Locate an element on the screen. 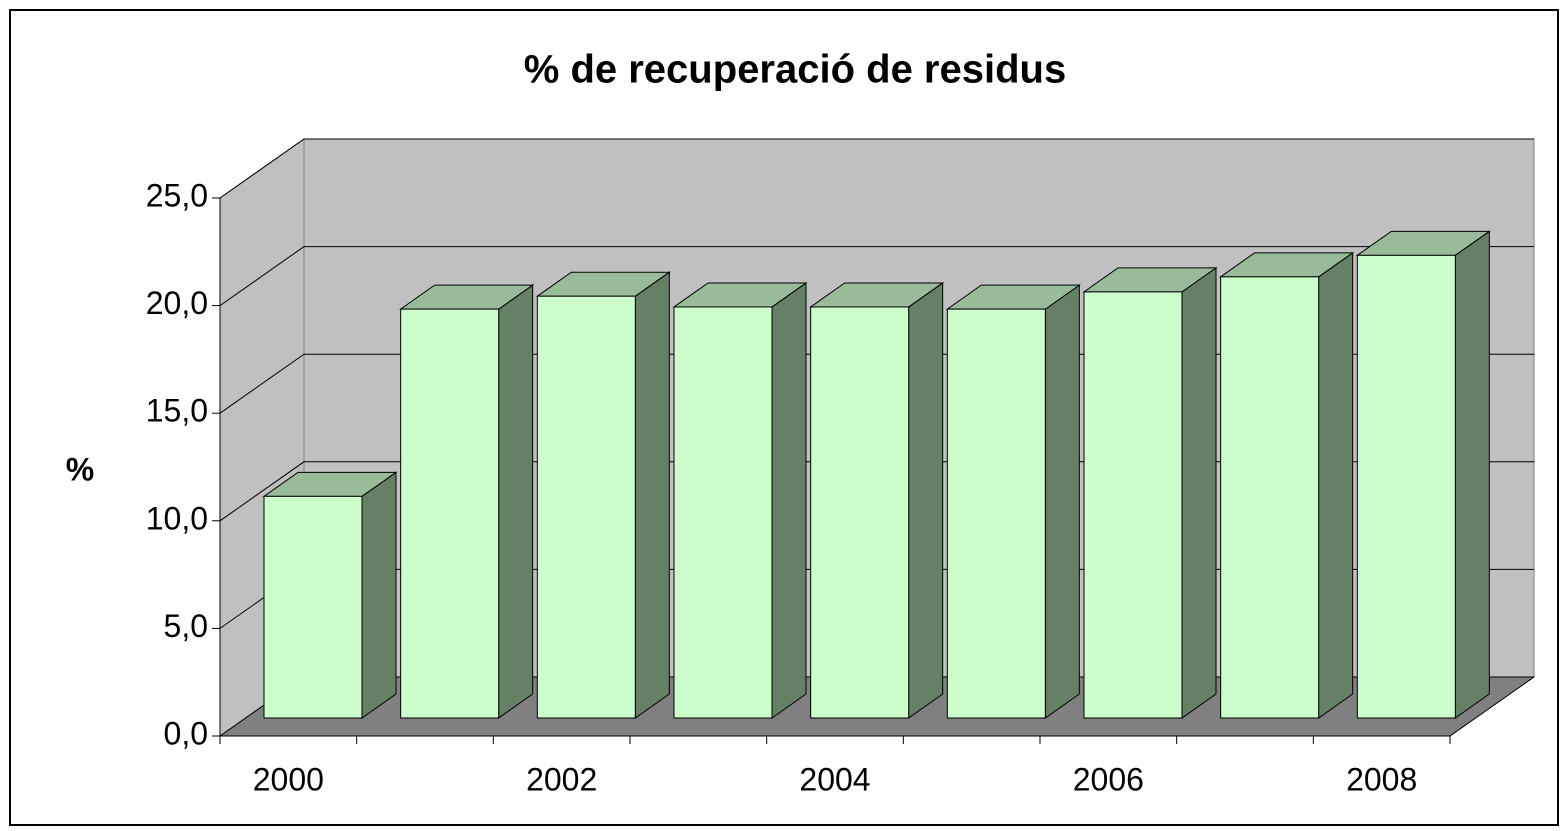 The width and height of the screenshot is (1560, 831). x-tick-label: 2000 is located at coordinates (288, 779).